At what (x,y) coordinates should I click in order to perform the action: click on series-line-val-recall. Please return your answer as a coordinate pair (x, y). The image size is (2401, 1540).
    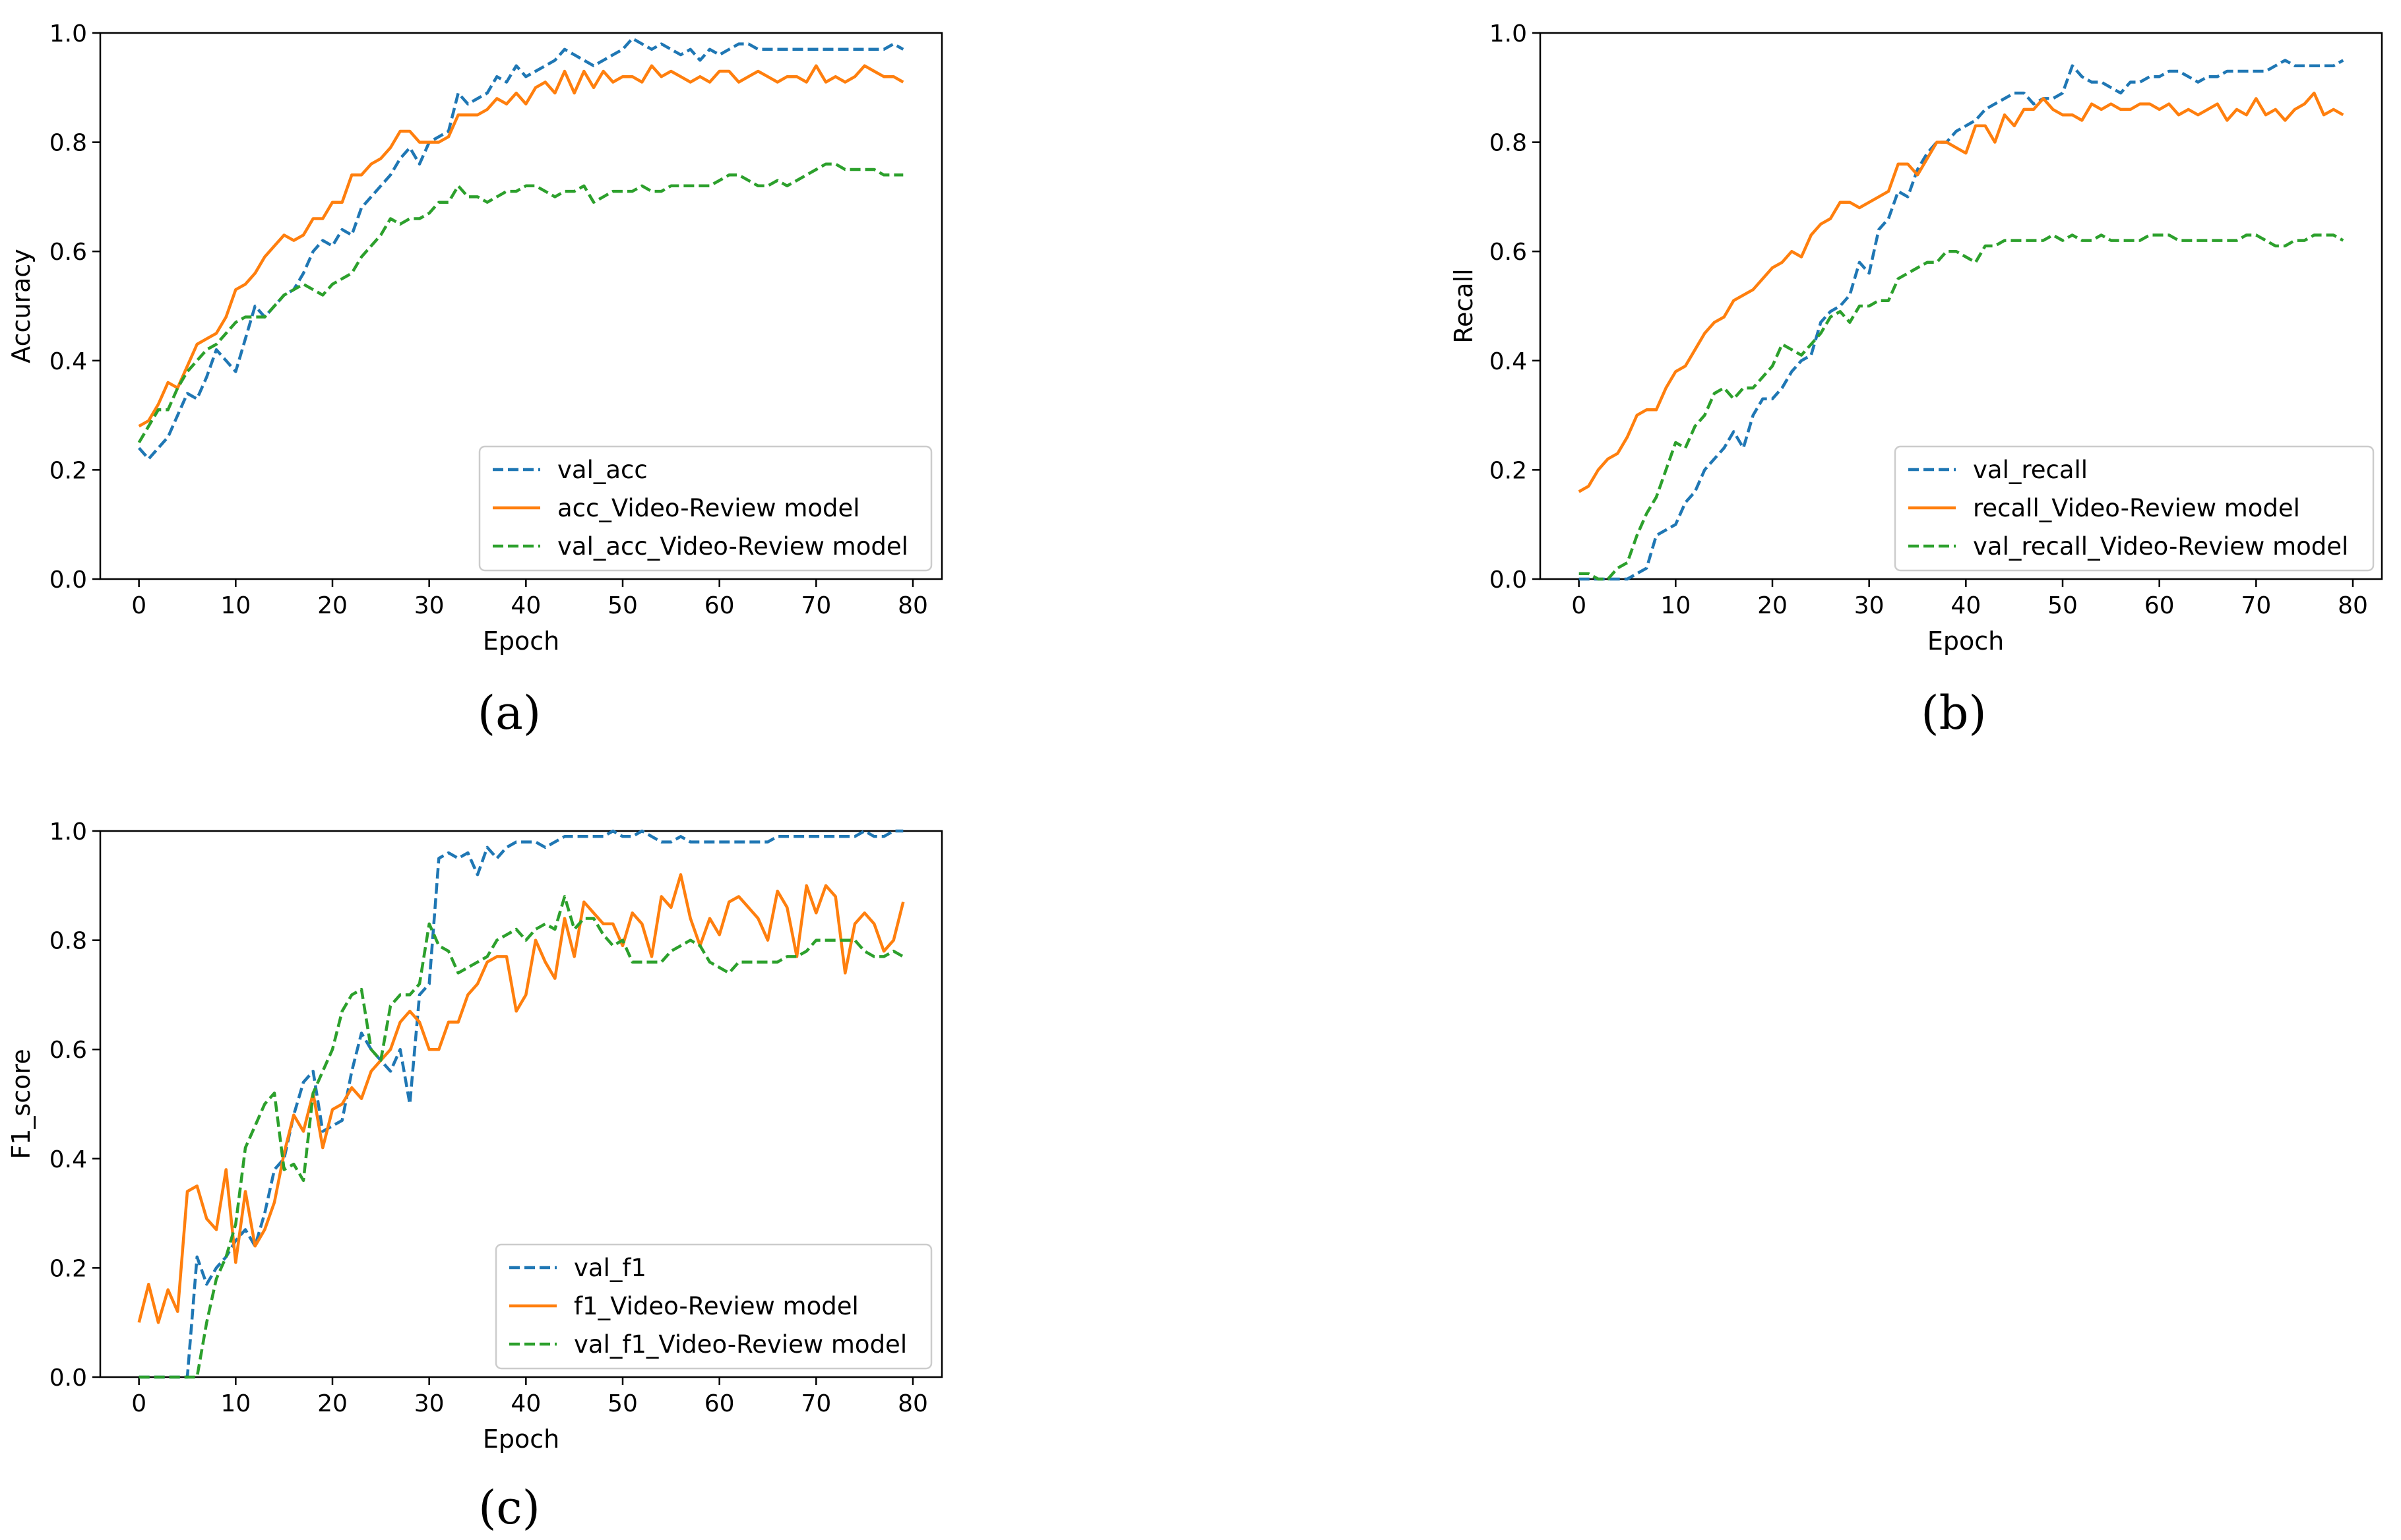
    Looking at the image, I should click on (1961, 320).